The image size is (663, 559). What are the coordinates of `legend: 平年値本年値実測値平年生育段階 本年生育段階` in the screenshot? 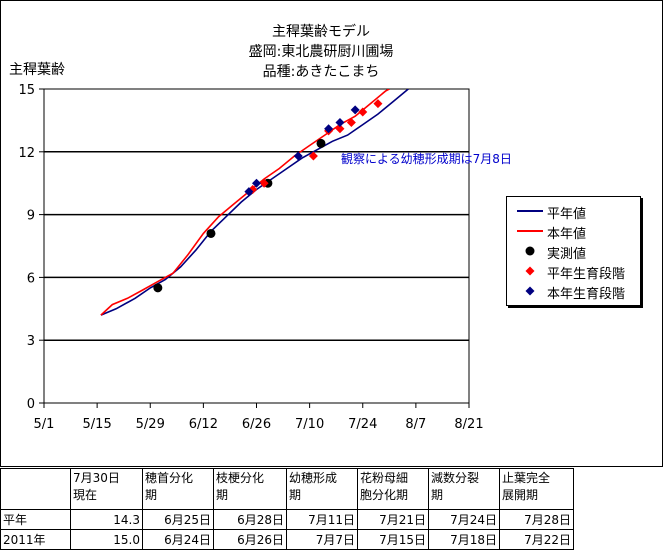 It's located at (573, 251).